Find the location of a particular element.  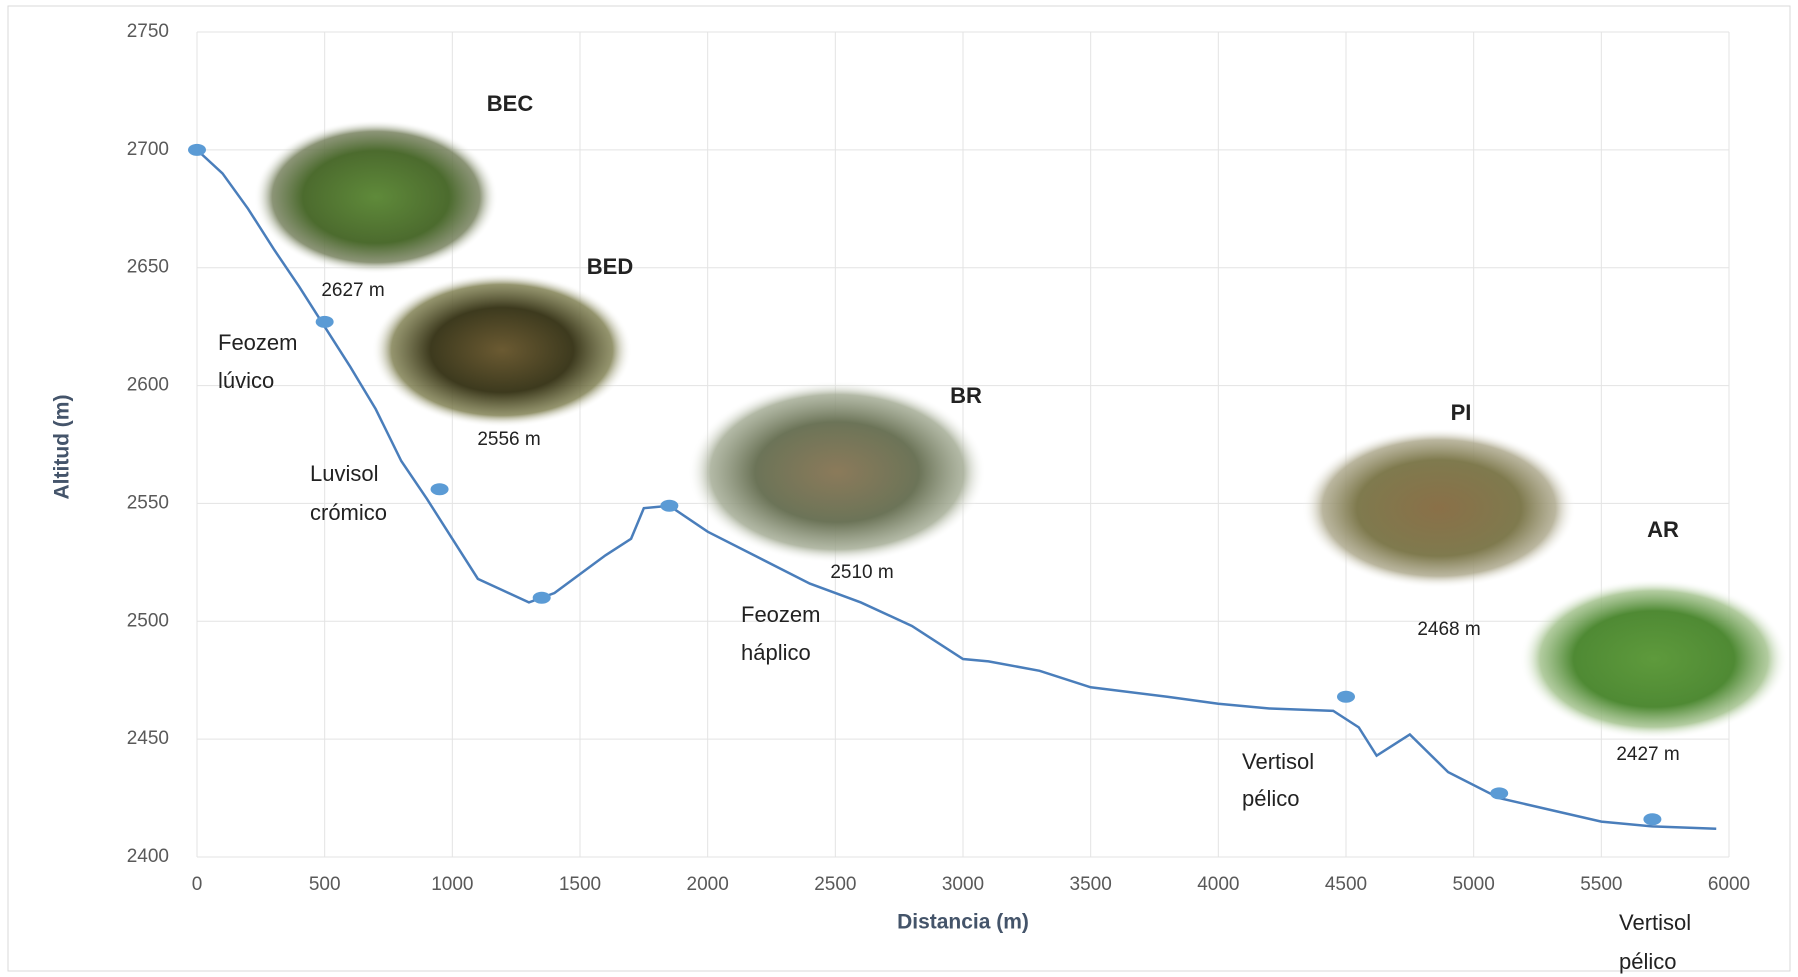

soil-label: Luvisol is located at coordinates (344, 473).